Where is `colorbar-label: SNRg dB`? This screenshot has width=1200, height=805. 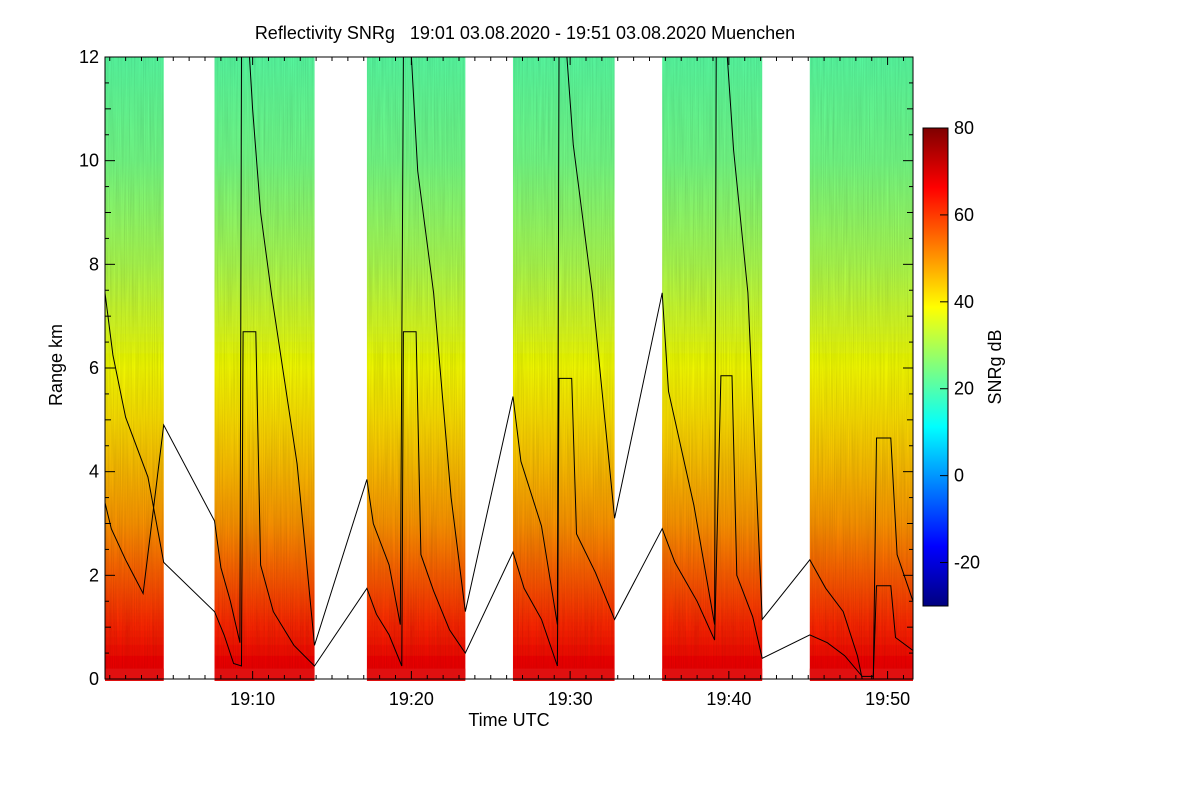
colorbar-label: SNRg dB is located at coordinates (995, 366).